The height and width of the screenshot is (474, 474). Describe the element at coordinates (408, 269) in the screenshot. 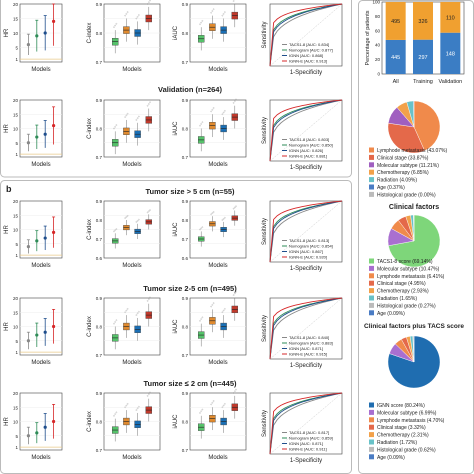

I see `pie-legend-label: Molecular subtype (10.47%)` at that location.